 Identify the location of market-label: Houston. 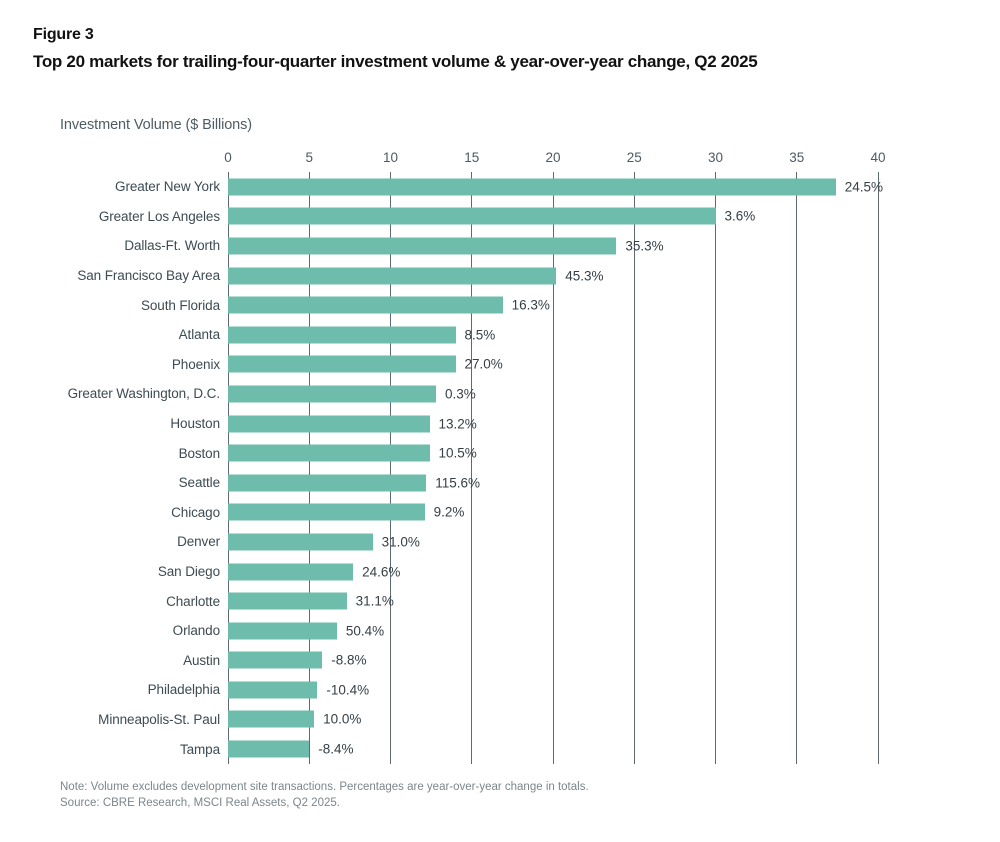
(195, 424).